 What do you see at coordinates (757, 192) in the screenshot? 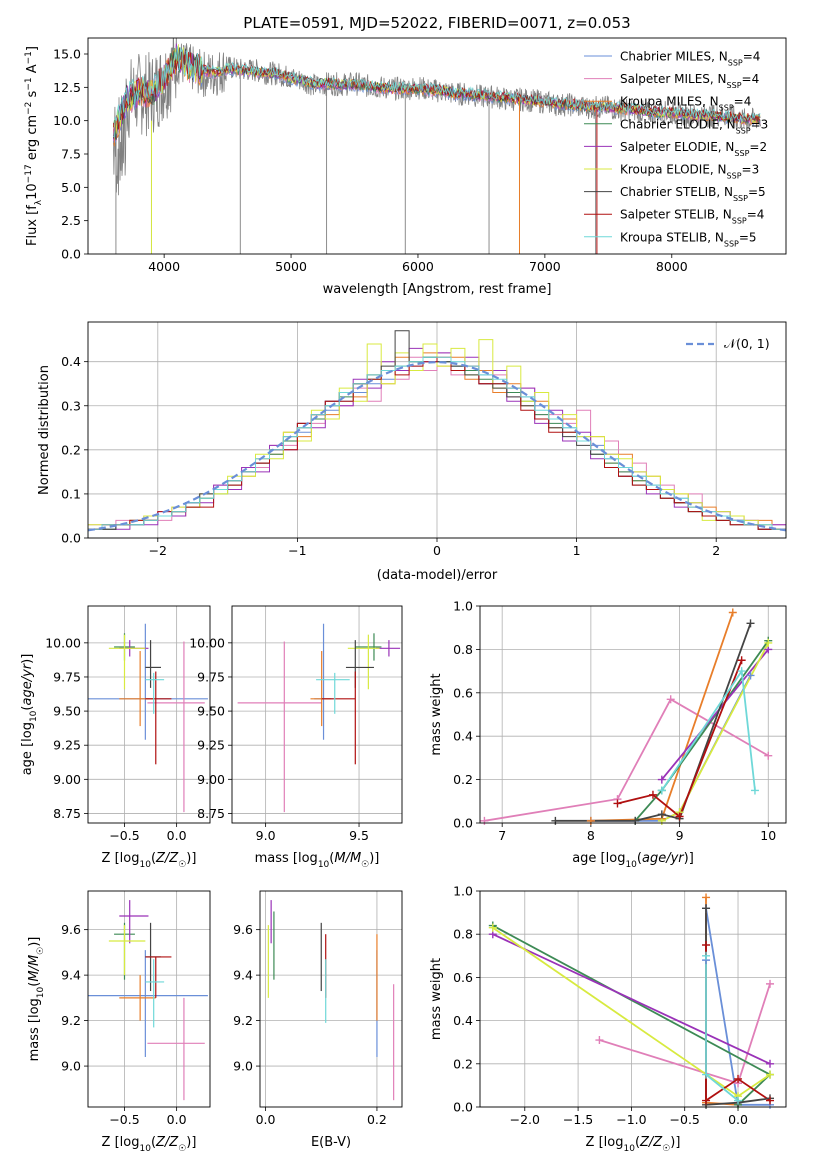
I see `label-part: =5` at bounding box center [757, 192].